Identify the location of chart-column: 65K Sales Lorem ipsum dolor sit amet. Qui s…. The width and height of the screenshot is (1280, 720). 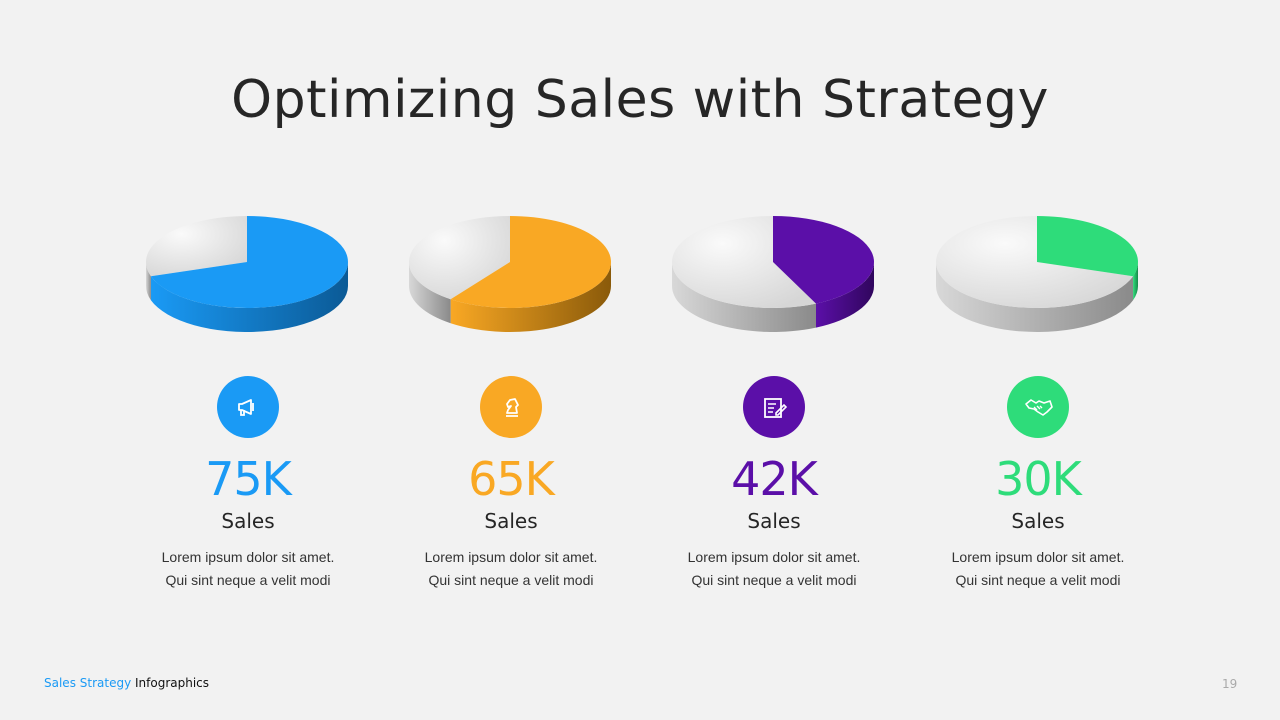
(510, 400).